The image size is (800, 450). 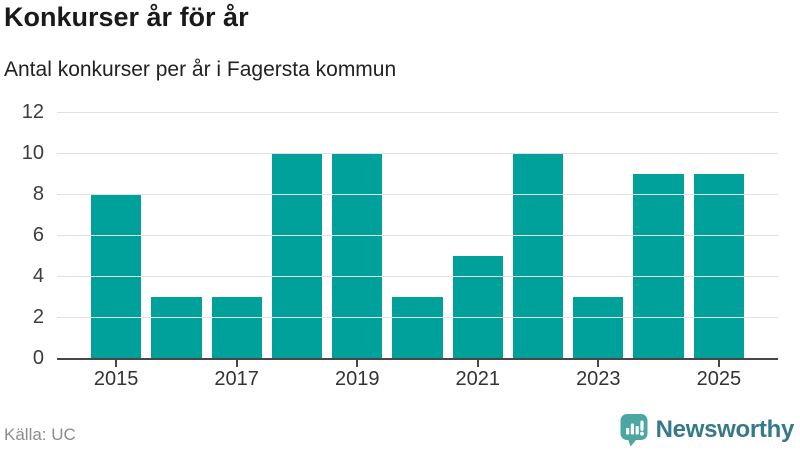 What do you see at coordinates (357, 363) in the screenshot?
I see `x-tick-2019` at bounding box center [357, 363].